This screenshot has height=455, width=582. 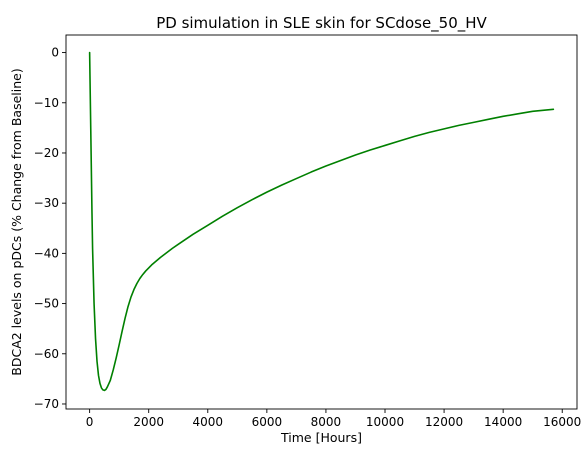 What do you see at coordinates (46, 153) in the screenshot?
I see `y-tick-label: −20` at bounding box center [46, 153].